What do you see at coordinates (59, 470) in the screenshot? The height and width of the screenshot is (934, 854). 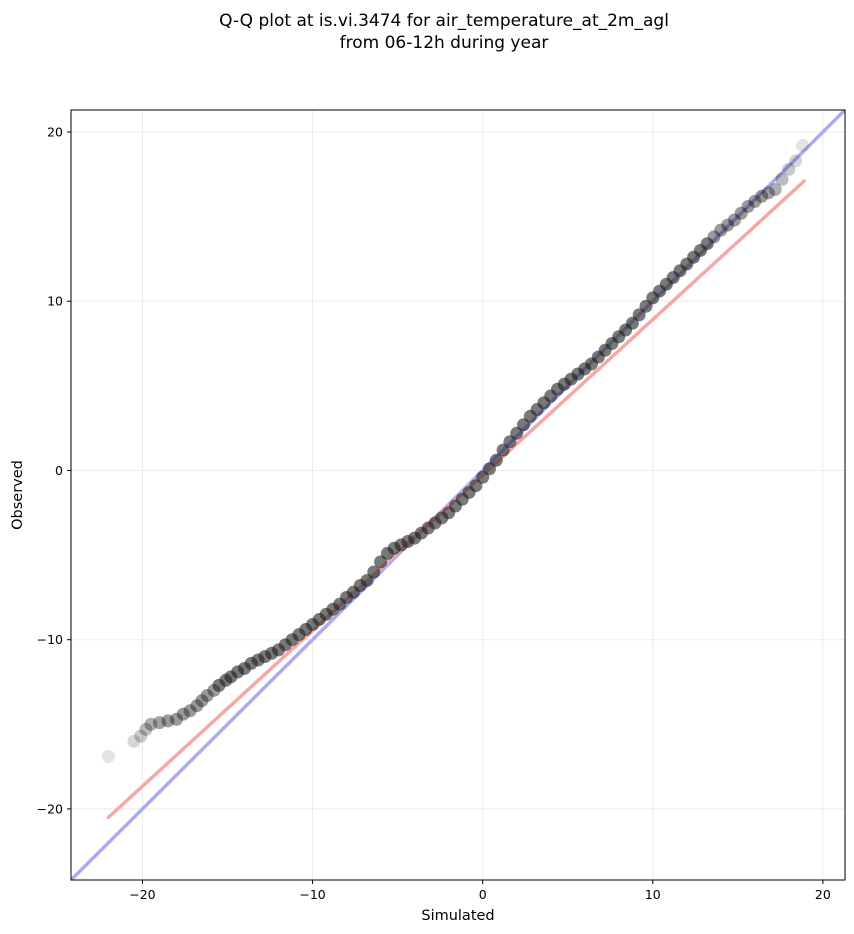 I see `y-tick-label: 0` at bounding box center [59, 470].